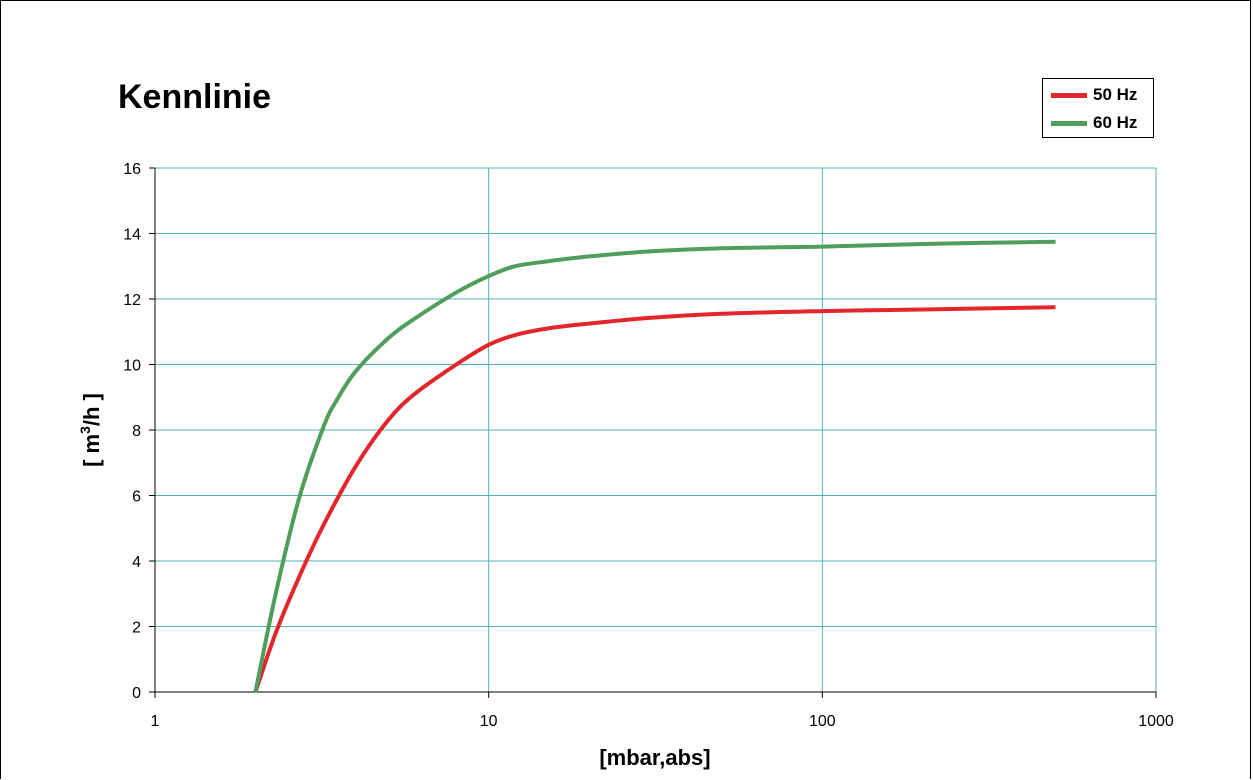  What do you see at coordinates (654, 757) in the screenshot?
I see `x-axis-label: [mbar,abs]` at bounding box center [654, 757].